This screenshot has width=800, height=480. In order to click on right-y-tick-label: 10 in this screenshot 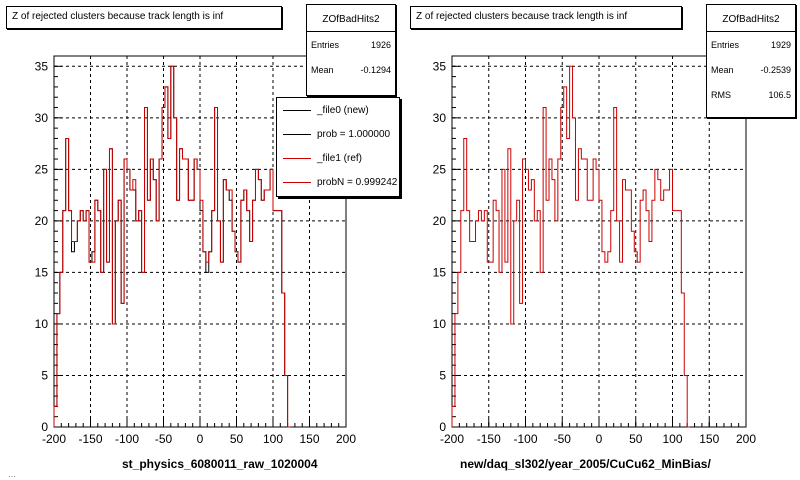, I will do `click(440, 324)`.